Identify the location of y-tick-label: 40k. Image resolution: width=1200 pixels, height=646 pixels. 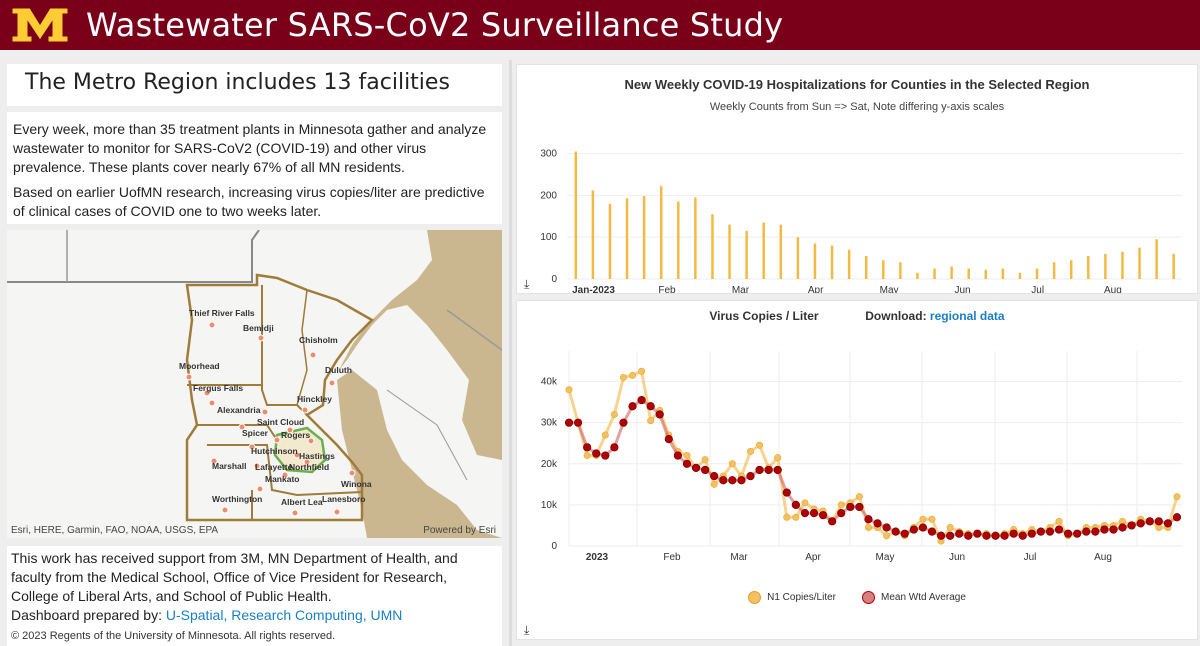
(549, 382).